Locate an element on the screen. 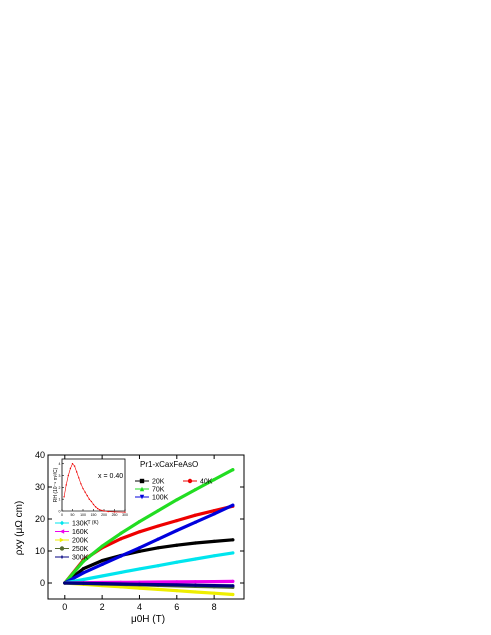 The height and width of the screenshot is (635, 491). x-tick-label: 2 is located at coordinates (102, 607).